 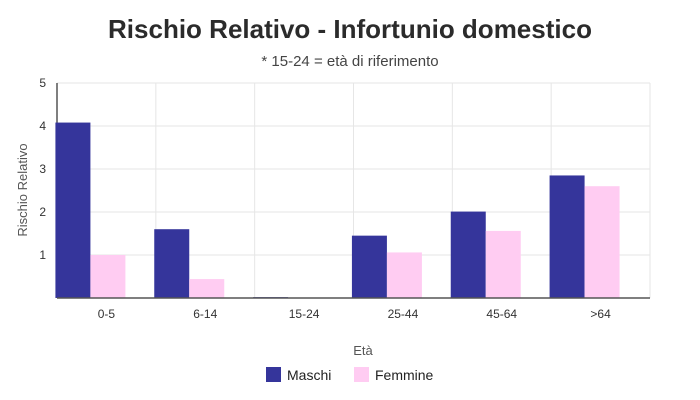 I want to click on x-tick-label: 15-24, so click(x=304, y=314).